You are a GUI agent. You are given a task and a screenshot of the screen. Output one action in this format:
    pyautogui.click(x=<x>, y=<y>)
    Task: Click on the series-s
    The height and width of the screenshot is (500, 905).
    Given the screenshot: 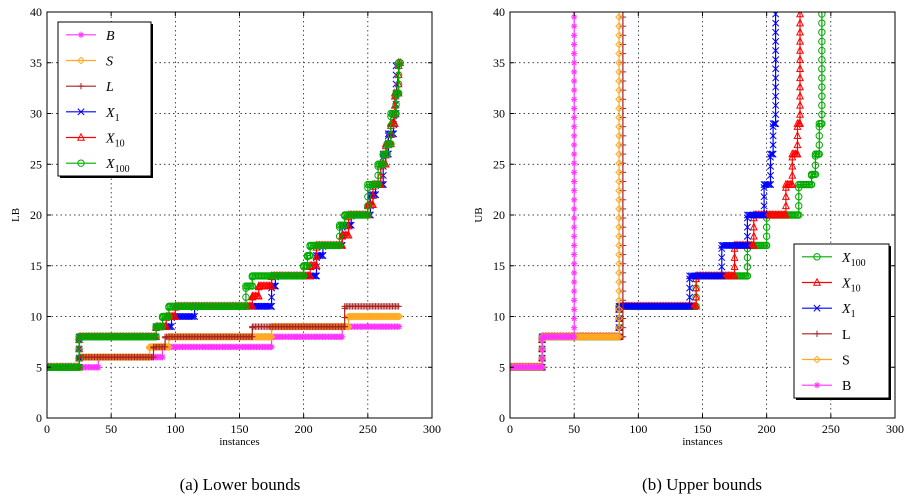 What is the action you would take?
    pyautogui.click(x=225, y=342)
    